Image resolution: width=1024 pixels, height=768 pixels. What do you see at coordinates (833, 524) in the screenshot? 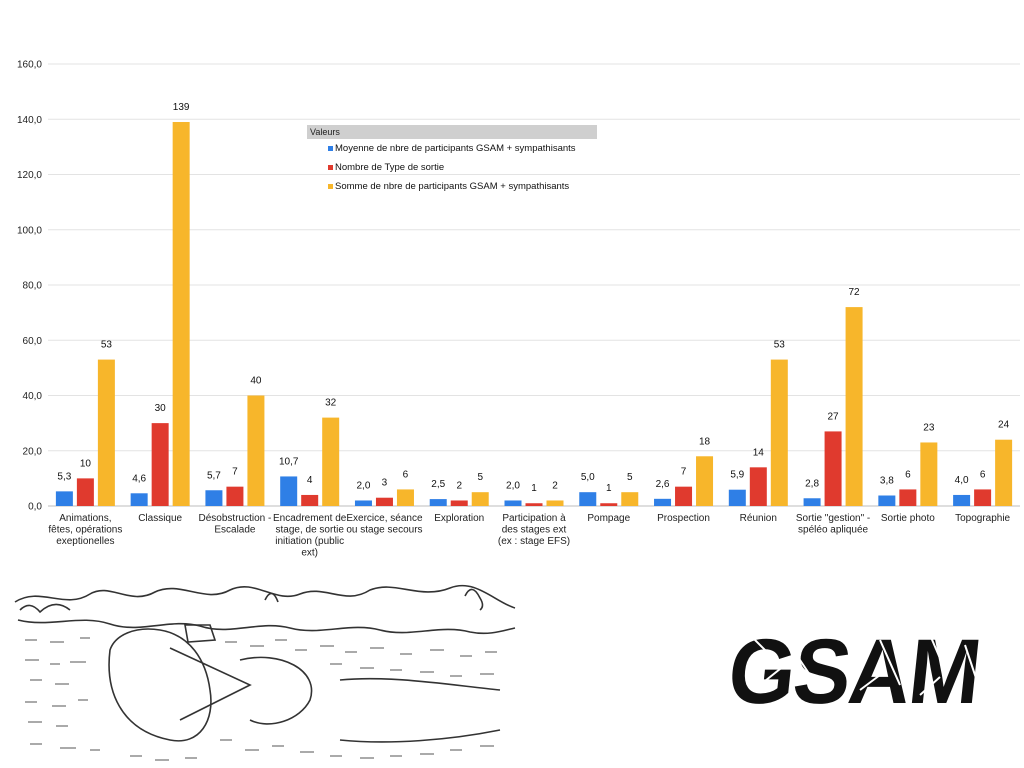
I see `category-label: Sortie "gestion" -spéléo apliquée` at bounding box center [833, 524].